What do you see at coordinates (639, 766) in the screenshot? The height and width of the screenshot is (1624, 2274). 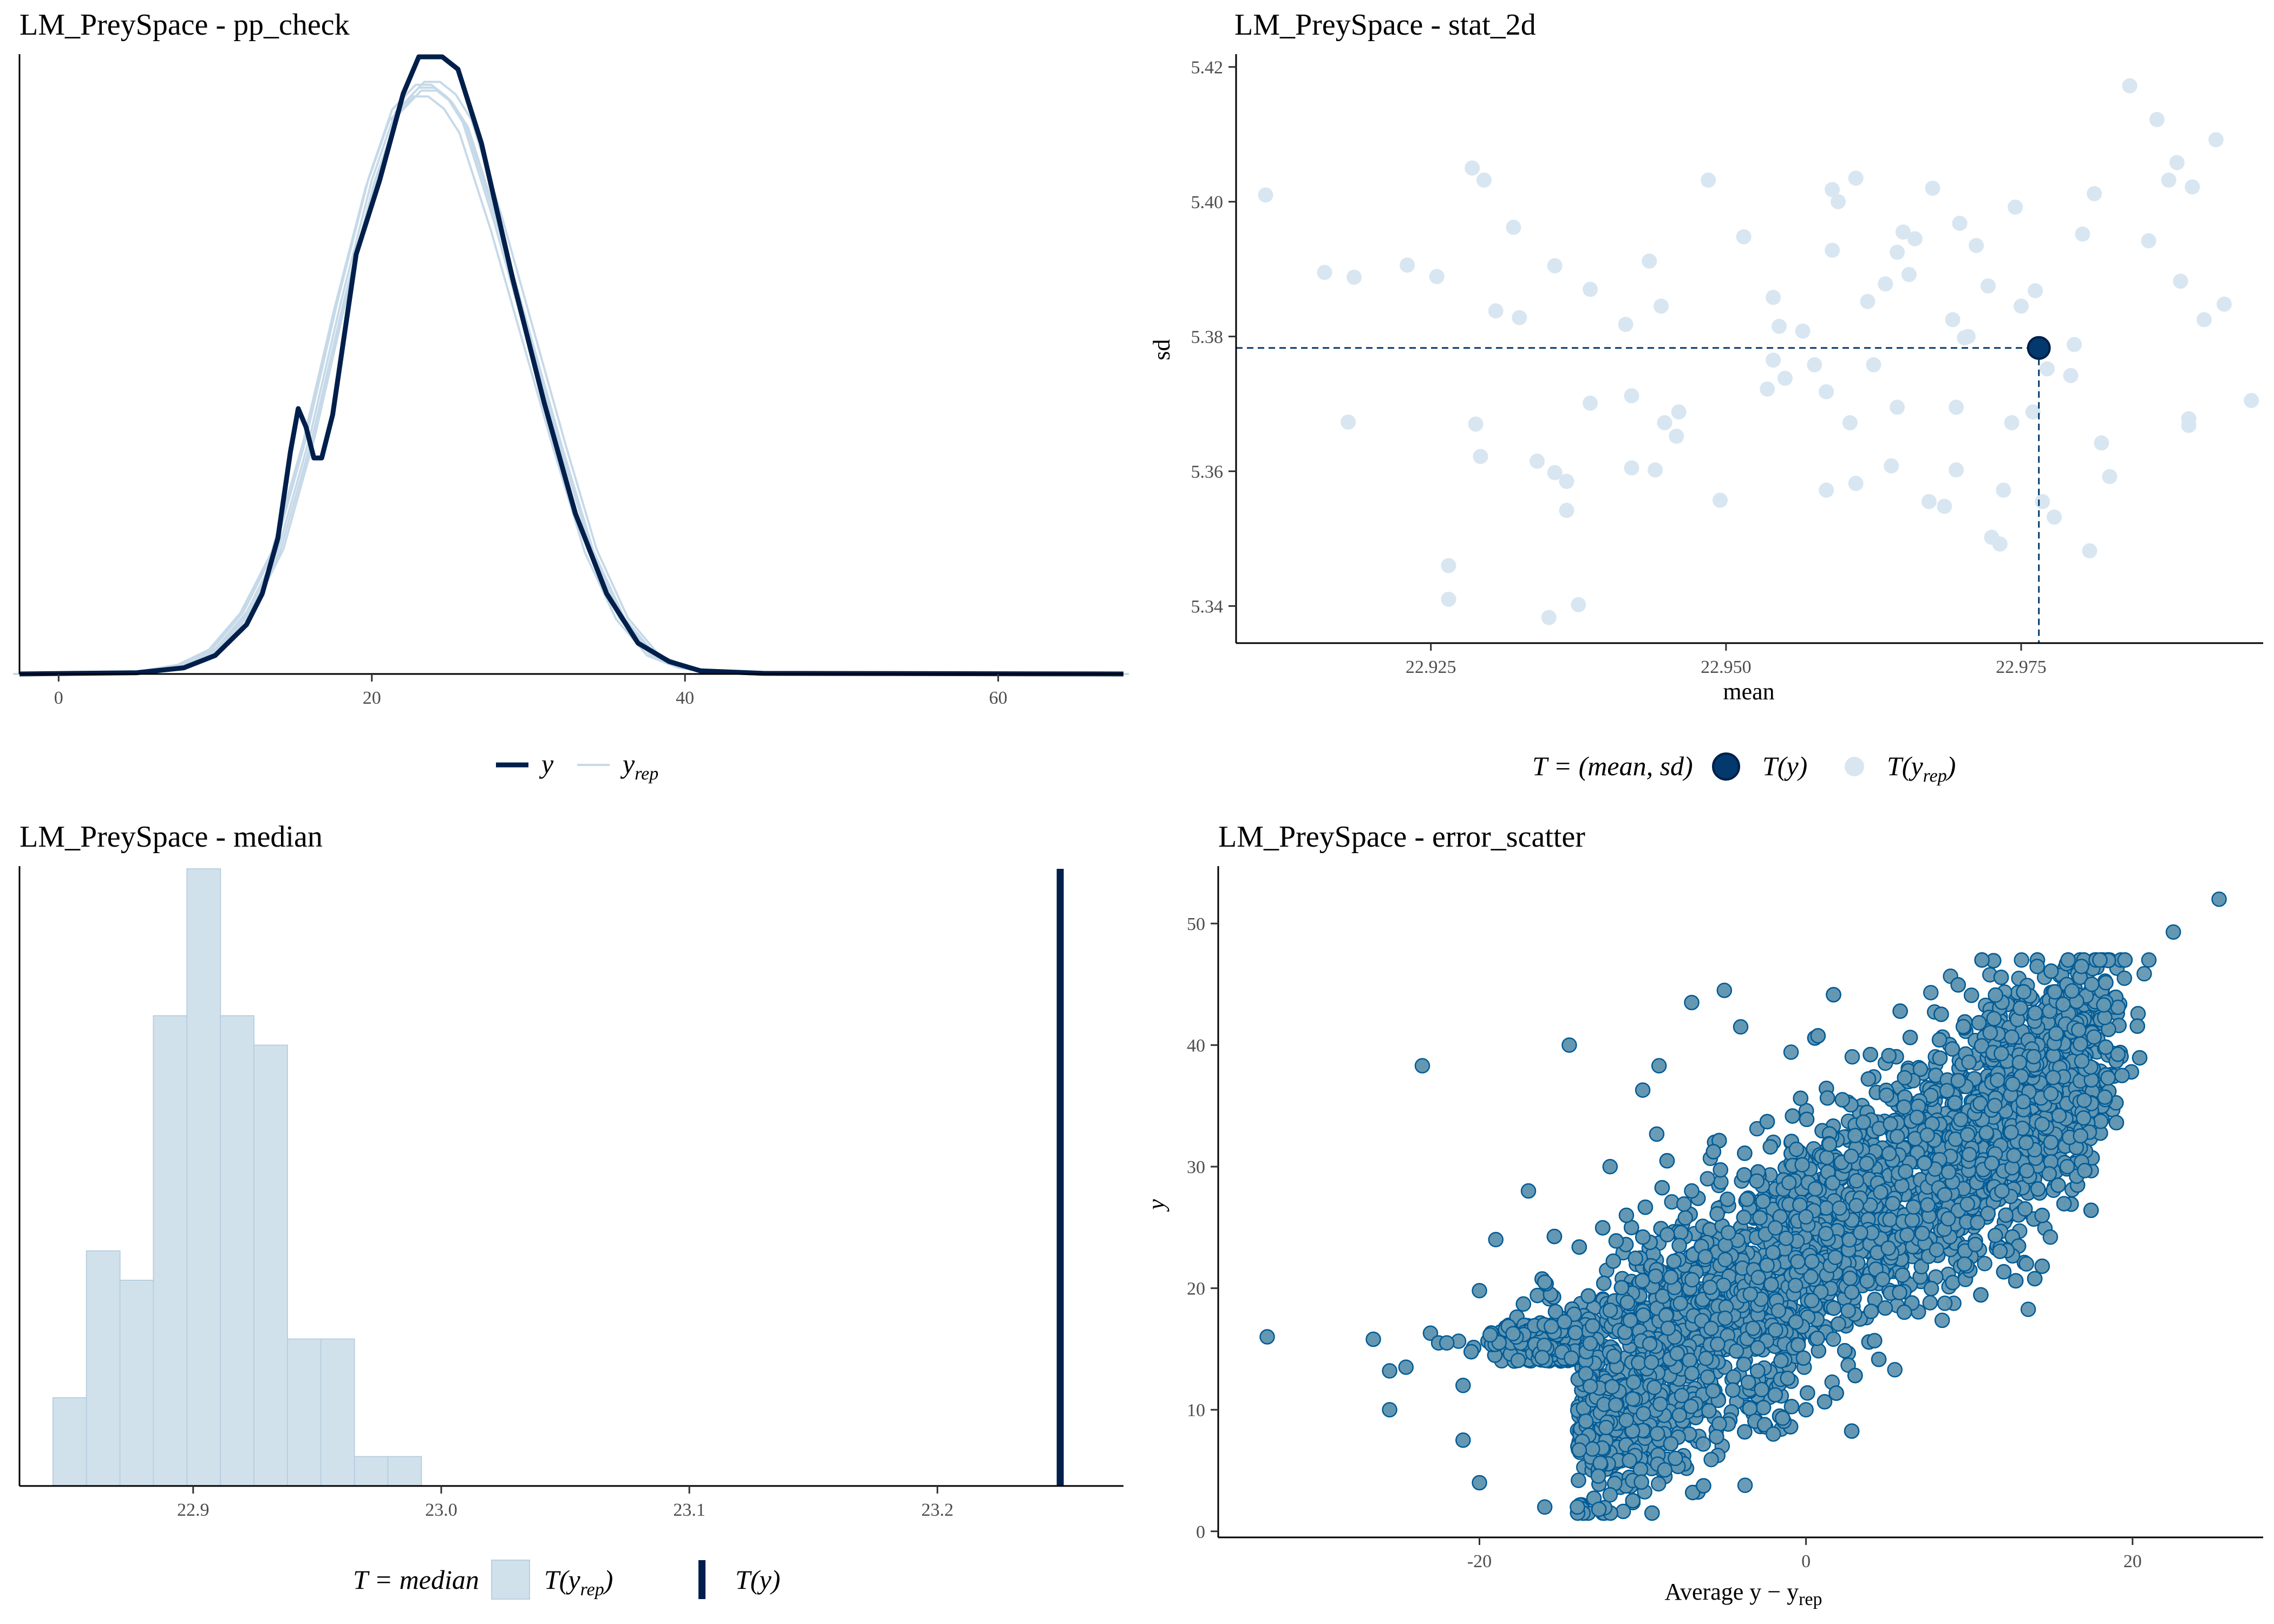 I see `legend-yrep-label: yrep` at bounding box center [639, 766].